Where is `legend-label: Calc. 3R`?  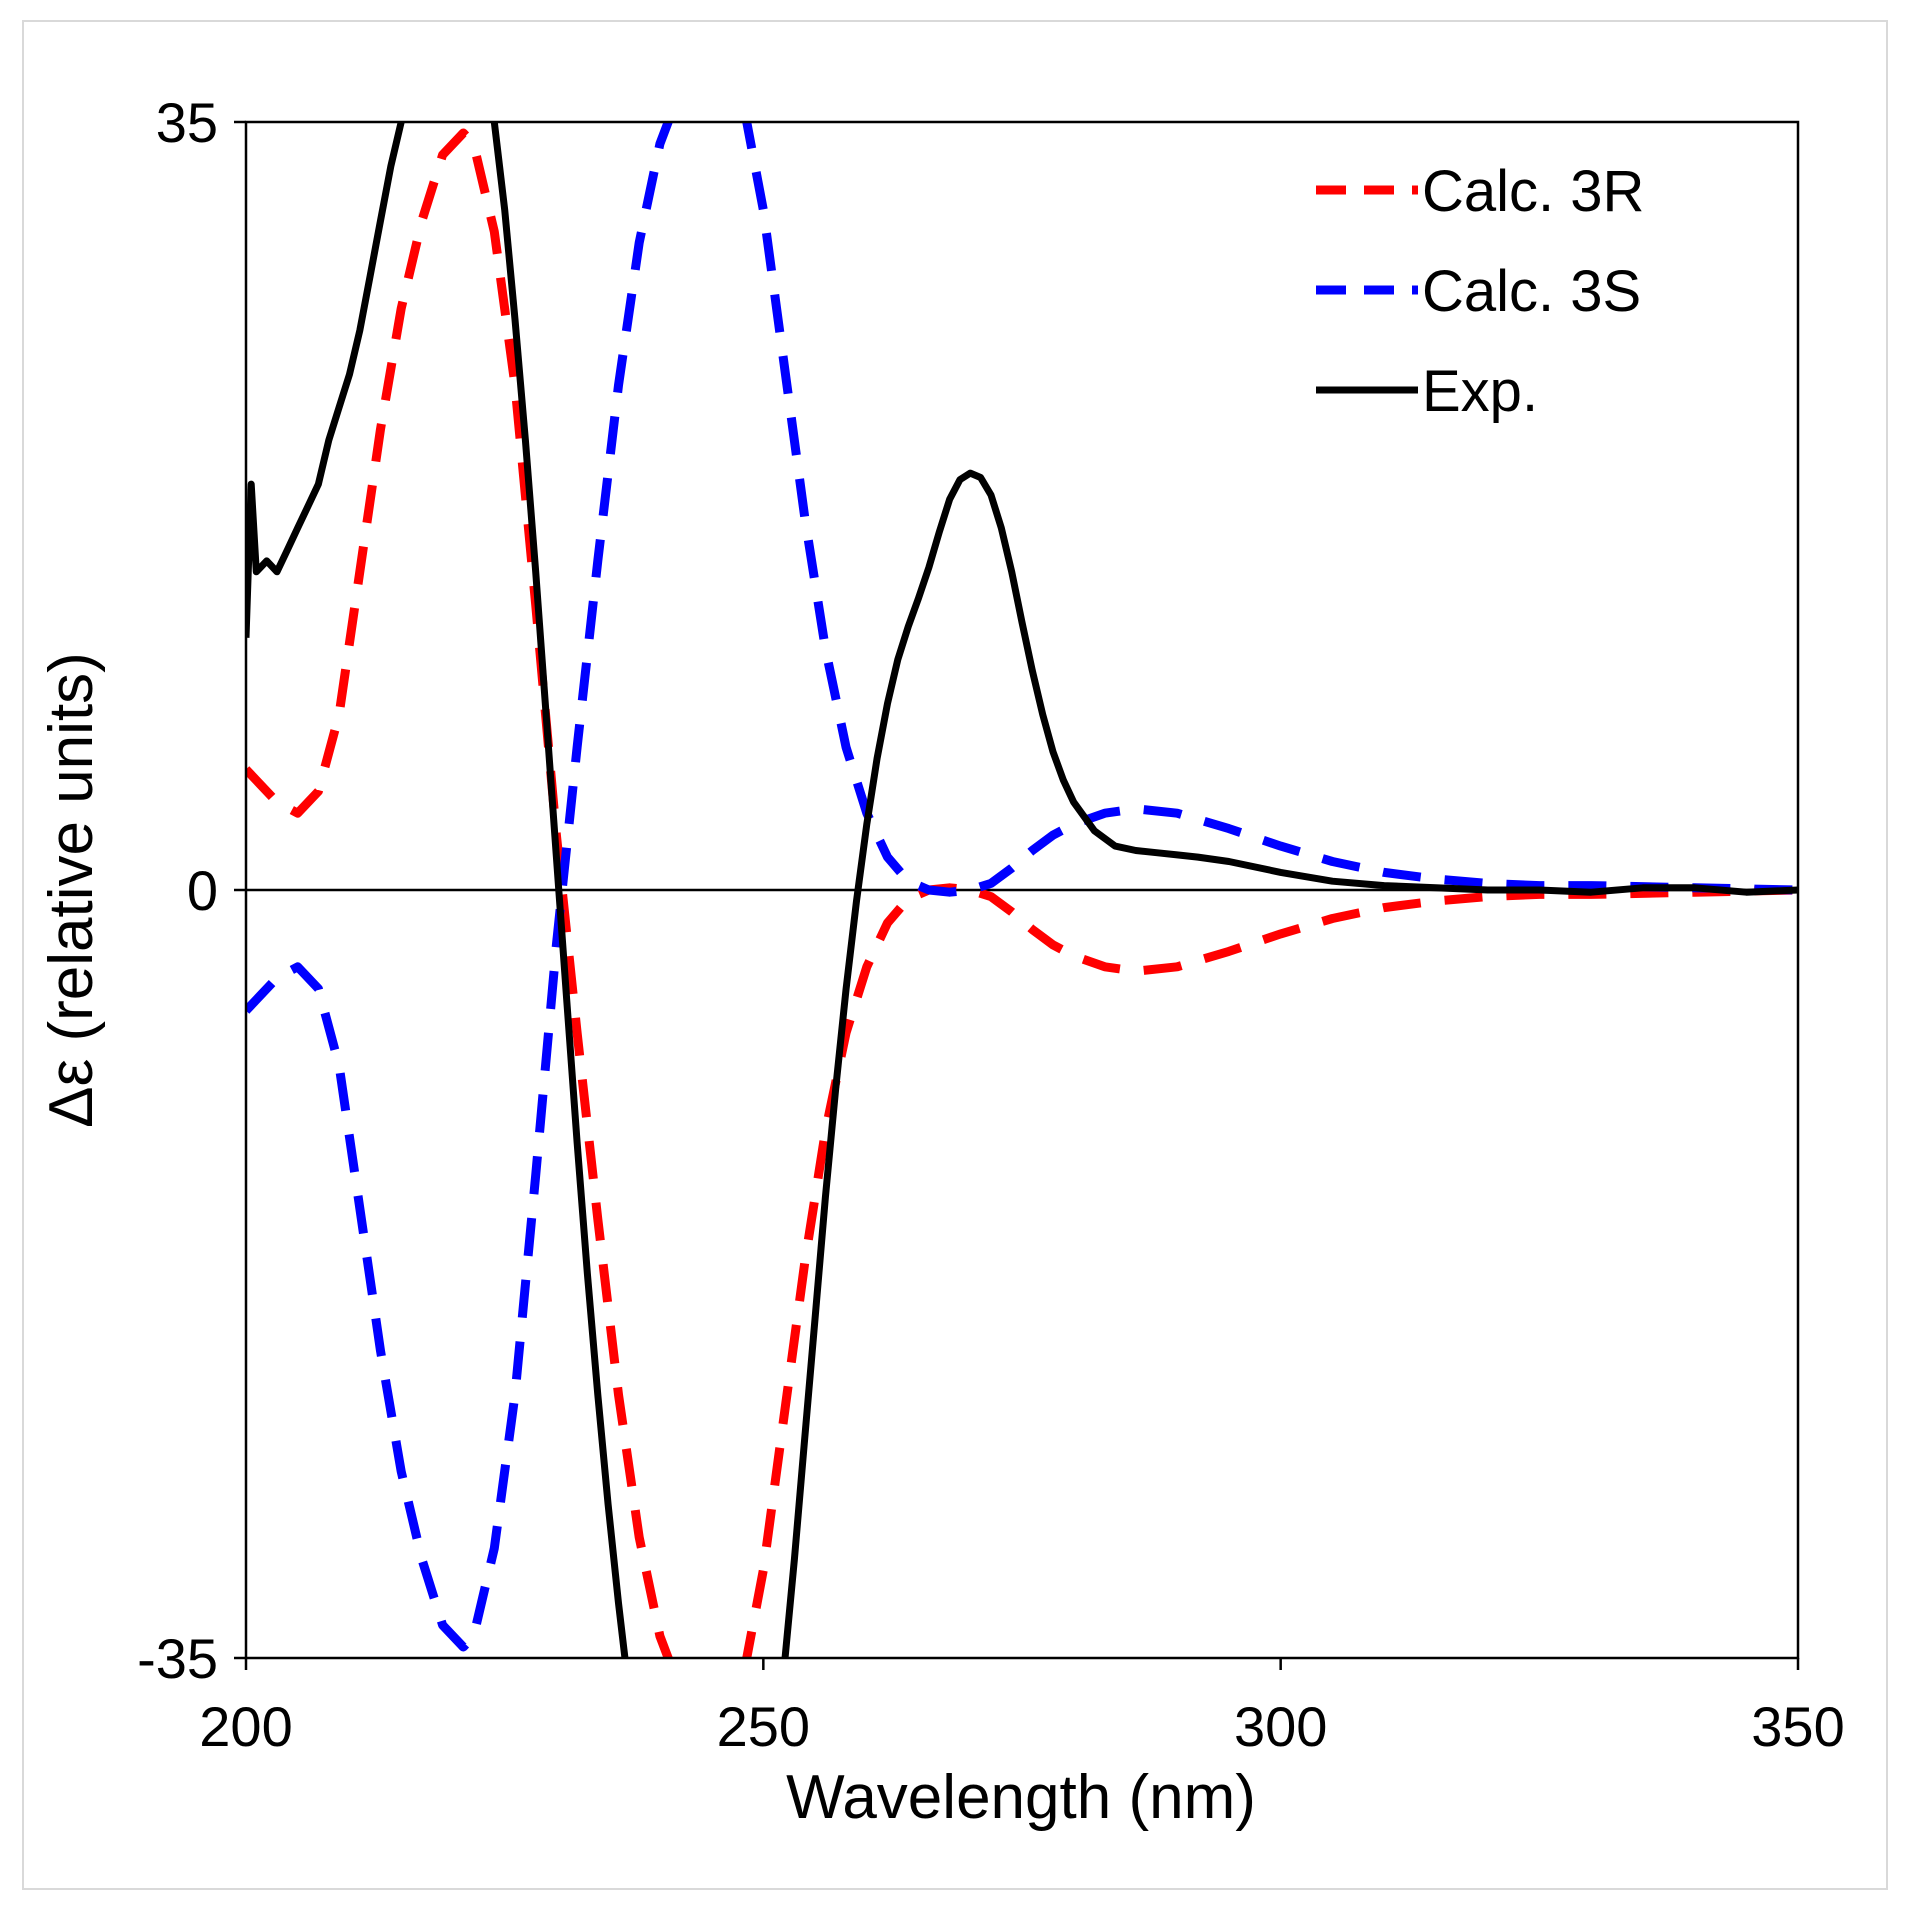 legend-label: Calc. 3R is located at coordinates (1533, 191).